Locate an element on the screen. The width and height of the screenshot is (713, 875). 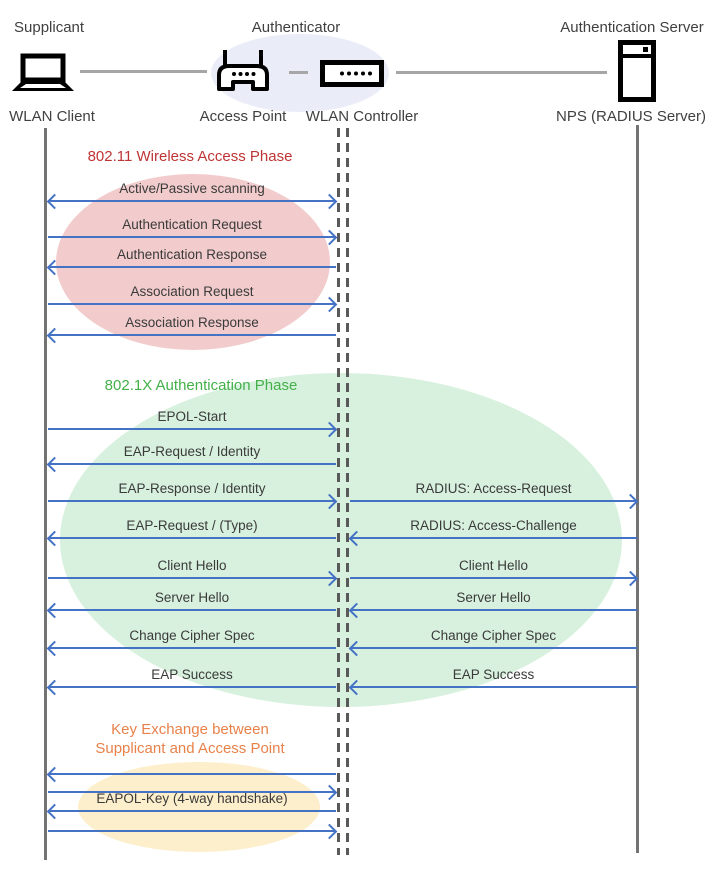
laptop-icon is located at coordinates (43, 72).